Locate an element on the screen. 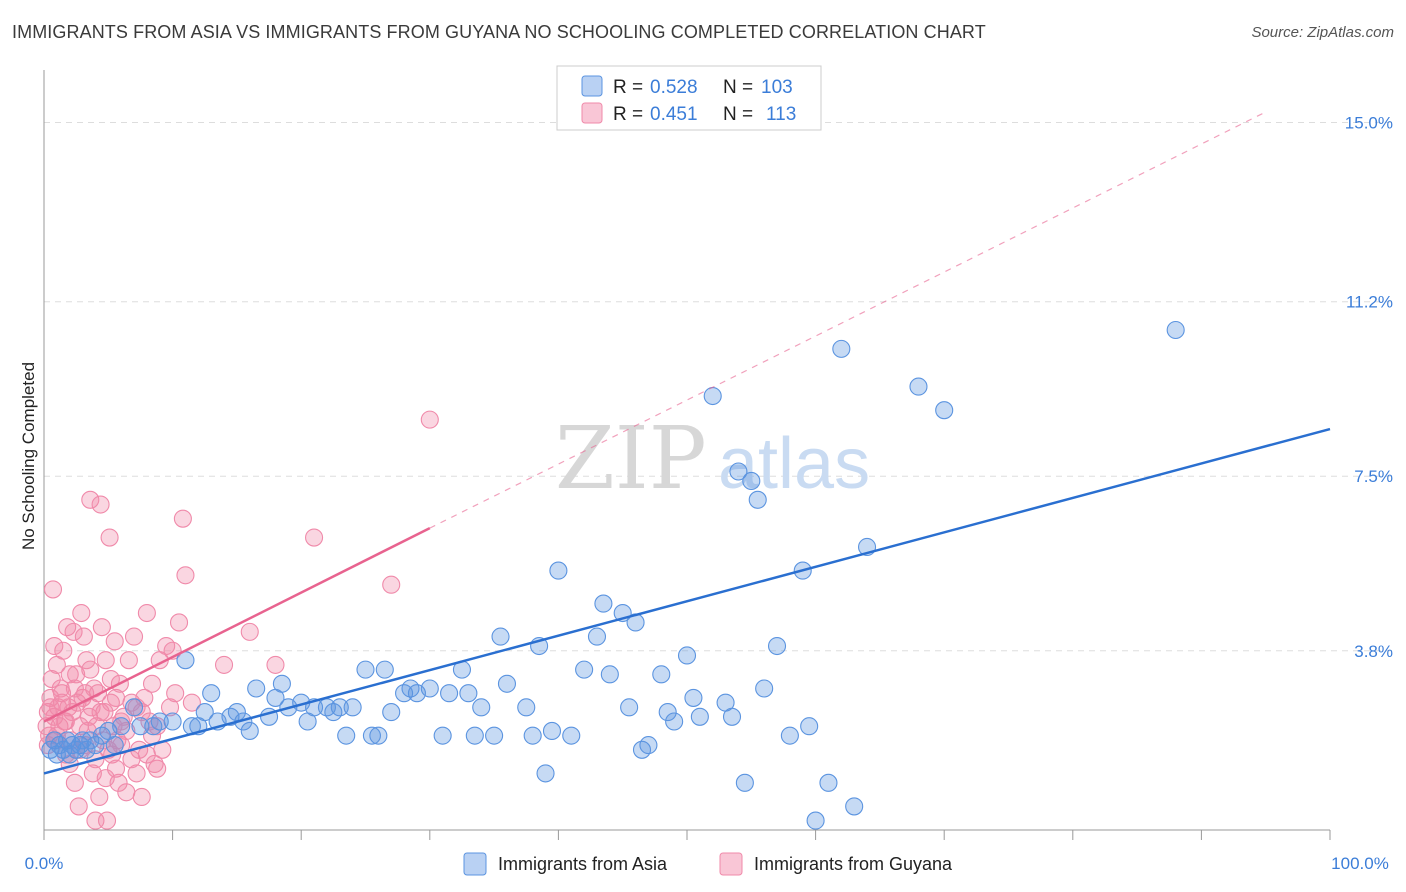 The height and width of the screenshot is (892, 1406). bottom-legend-swatch-guyana is located at coordinates (731, 864).